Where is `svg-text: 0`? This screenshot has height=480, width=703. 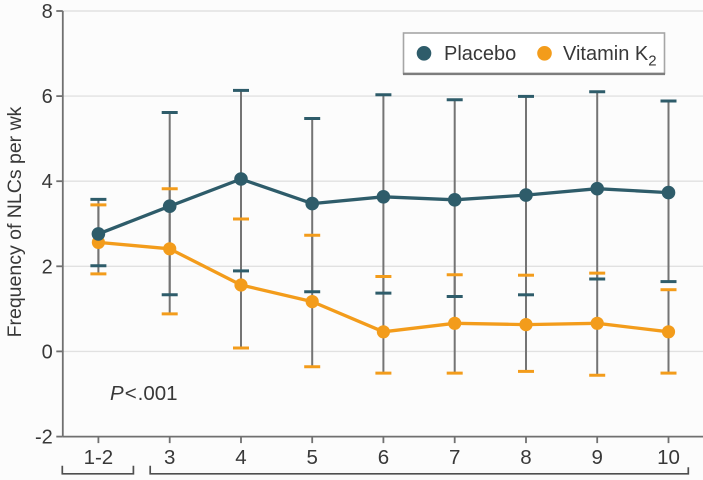
svg-text: 0 is located at coordinates (47, 352).